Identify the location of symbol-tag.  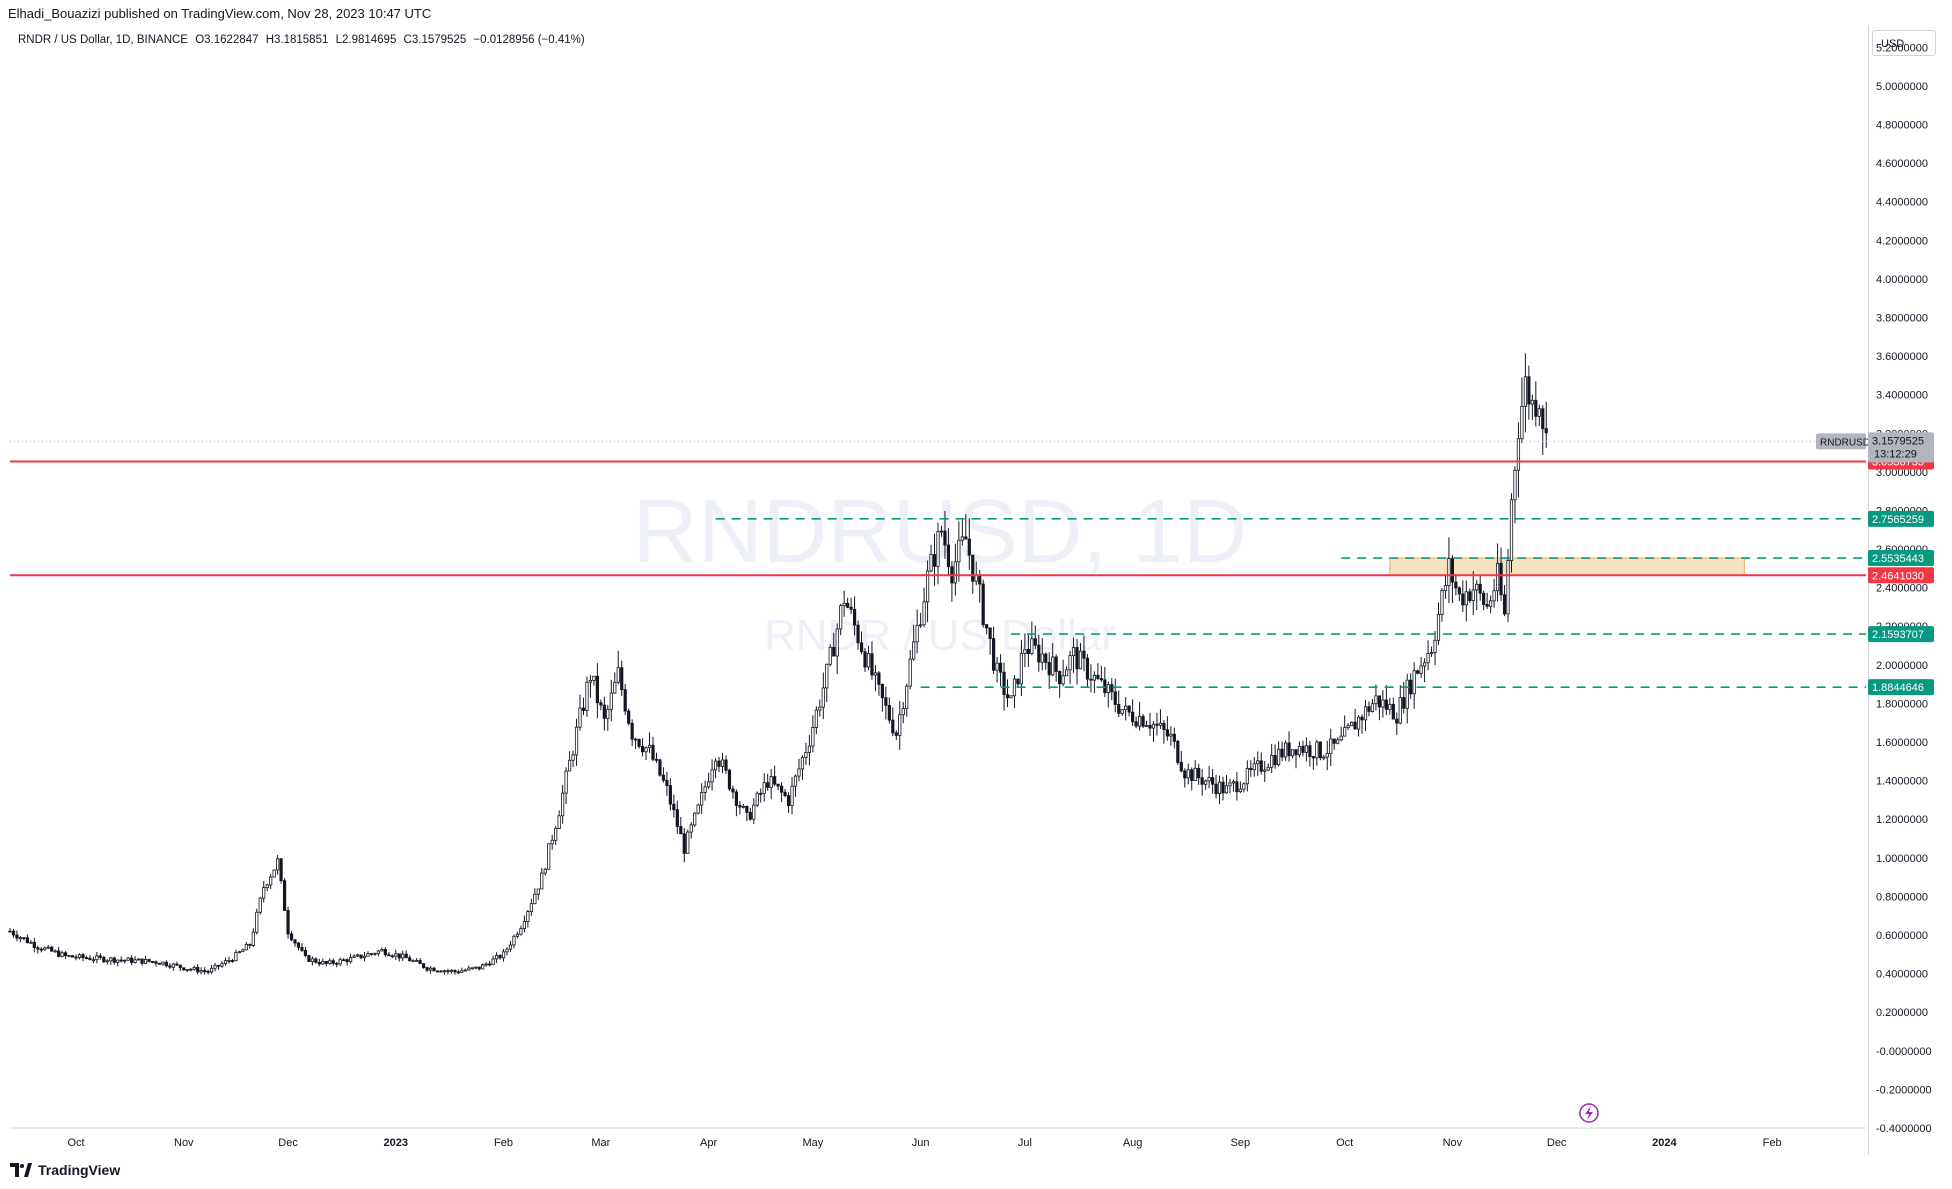
(1841, 441).